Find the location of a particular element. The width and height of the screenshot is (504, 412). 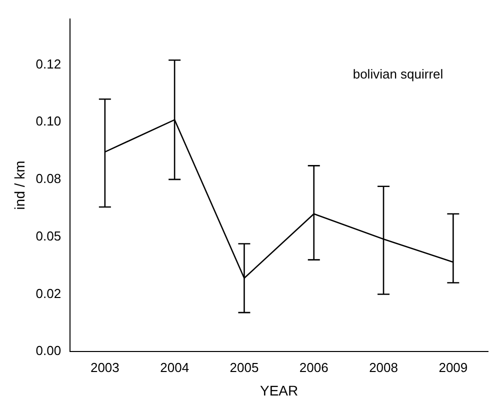

y-axis-title: ind / km is located at coordinates (19, 185).